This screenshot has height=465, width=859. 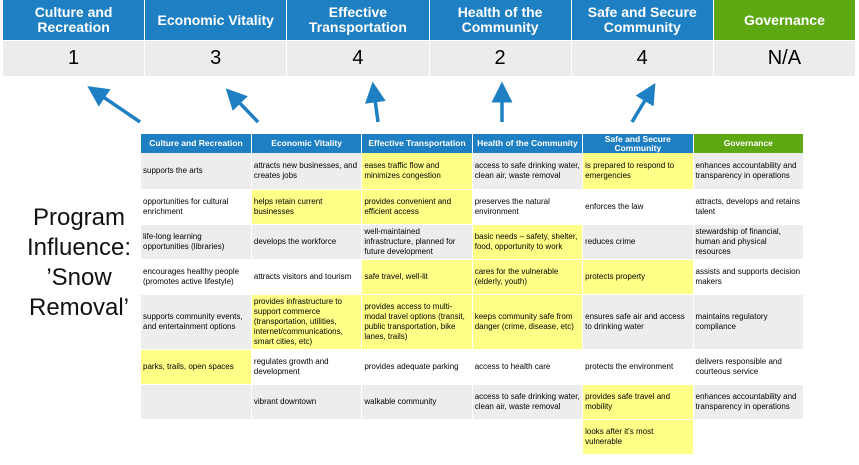 What do you see at coordinates (417, 143) in the screenshot?
I see `column-header: Effective Transportation` at bounding box center [417, 143].